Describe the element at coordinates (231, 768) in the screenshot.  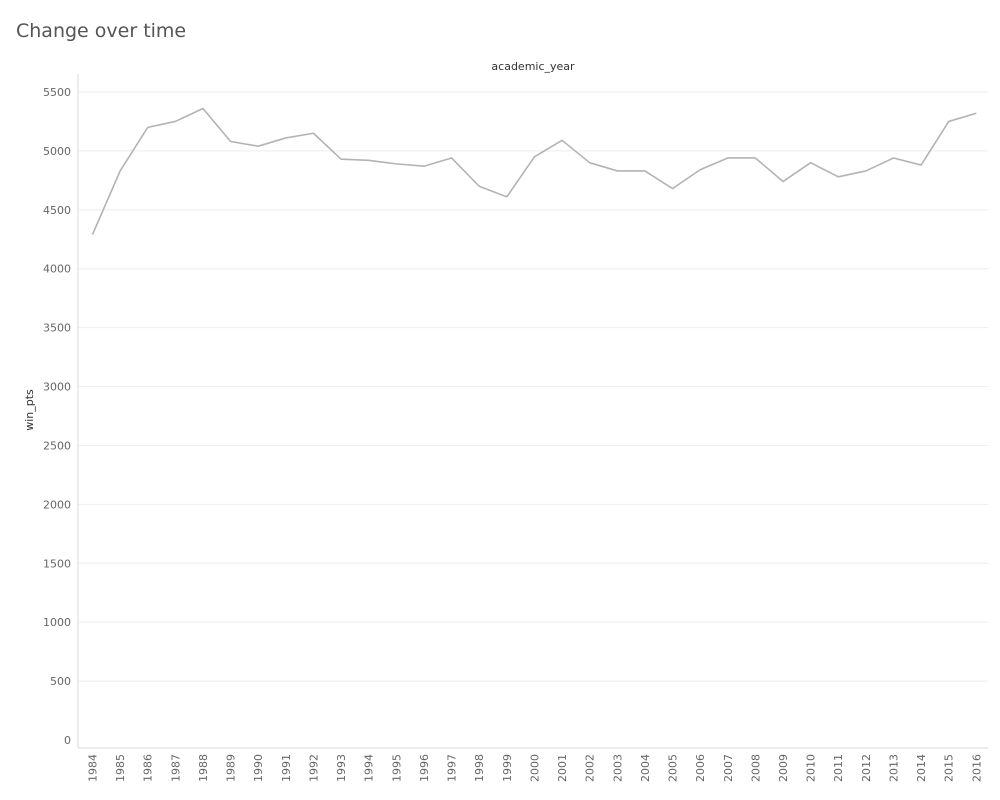
I see `x-tick-label: 1989` at that location.